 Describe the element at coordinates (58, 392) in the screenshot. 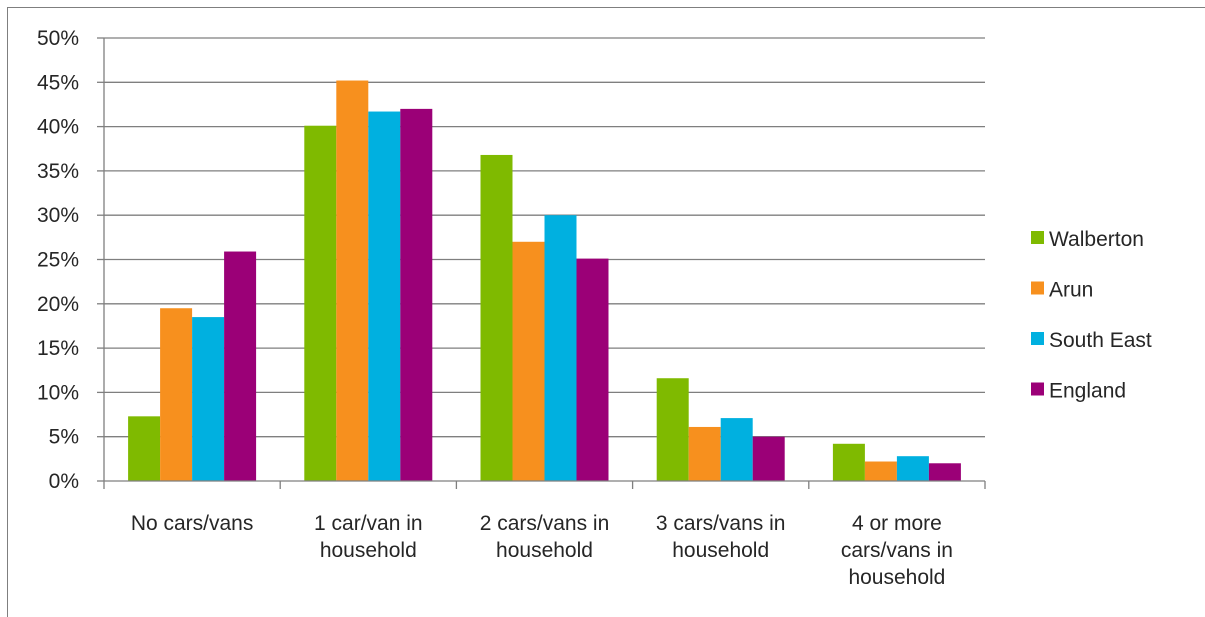

I see `y-tick-label: 10%` at that location.